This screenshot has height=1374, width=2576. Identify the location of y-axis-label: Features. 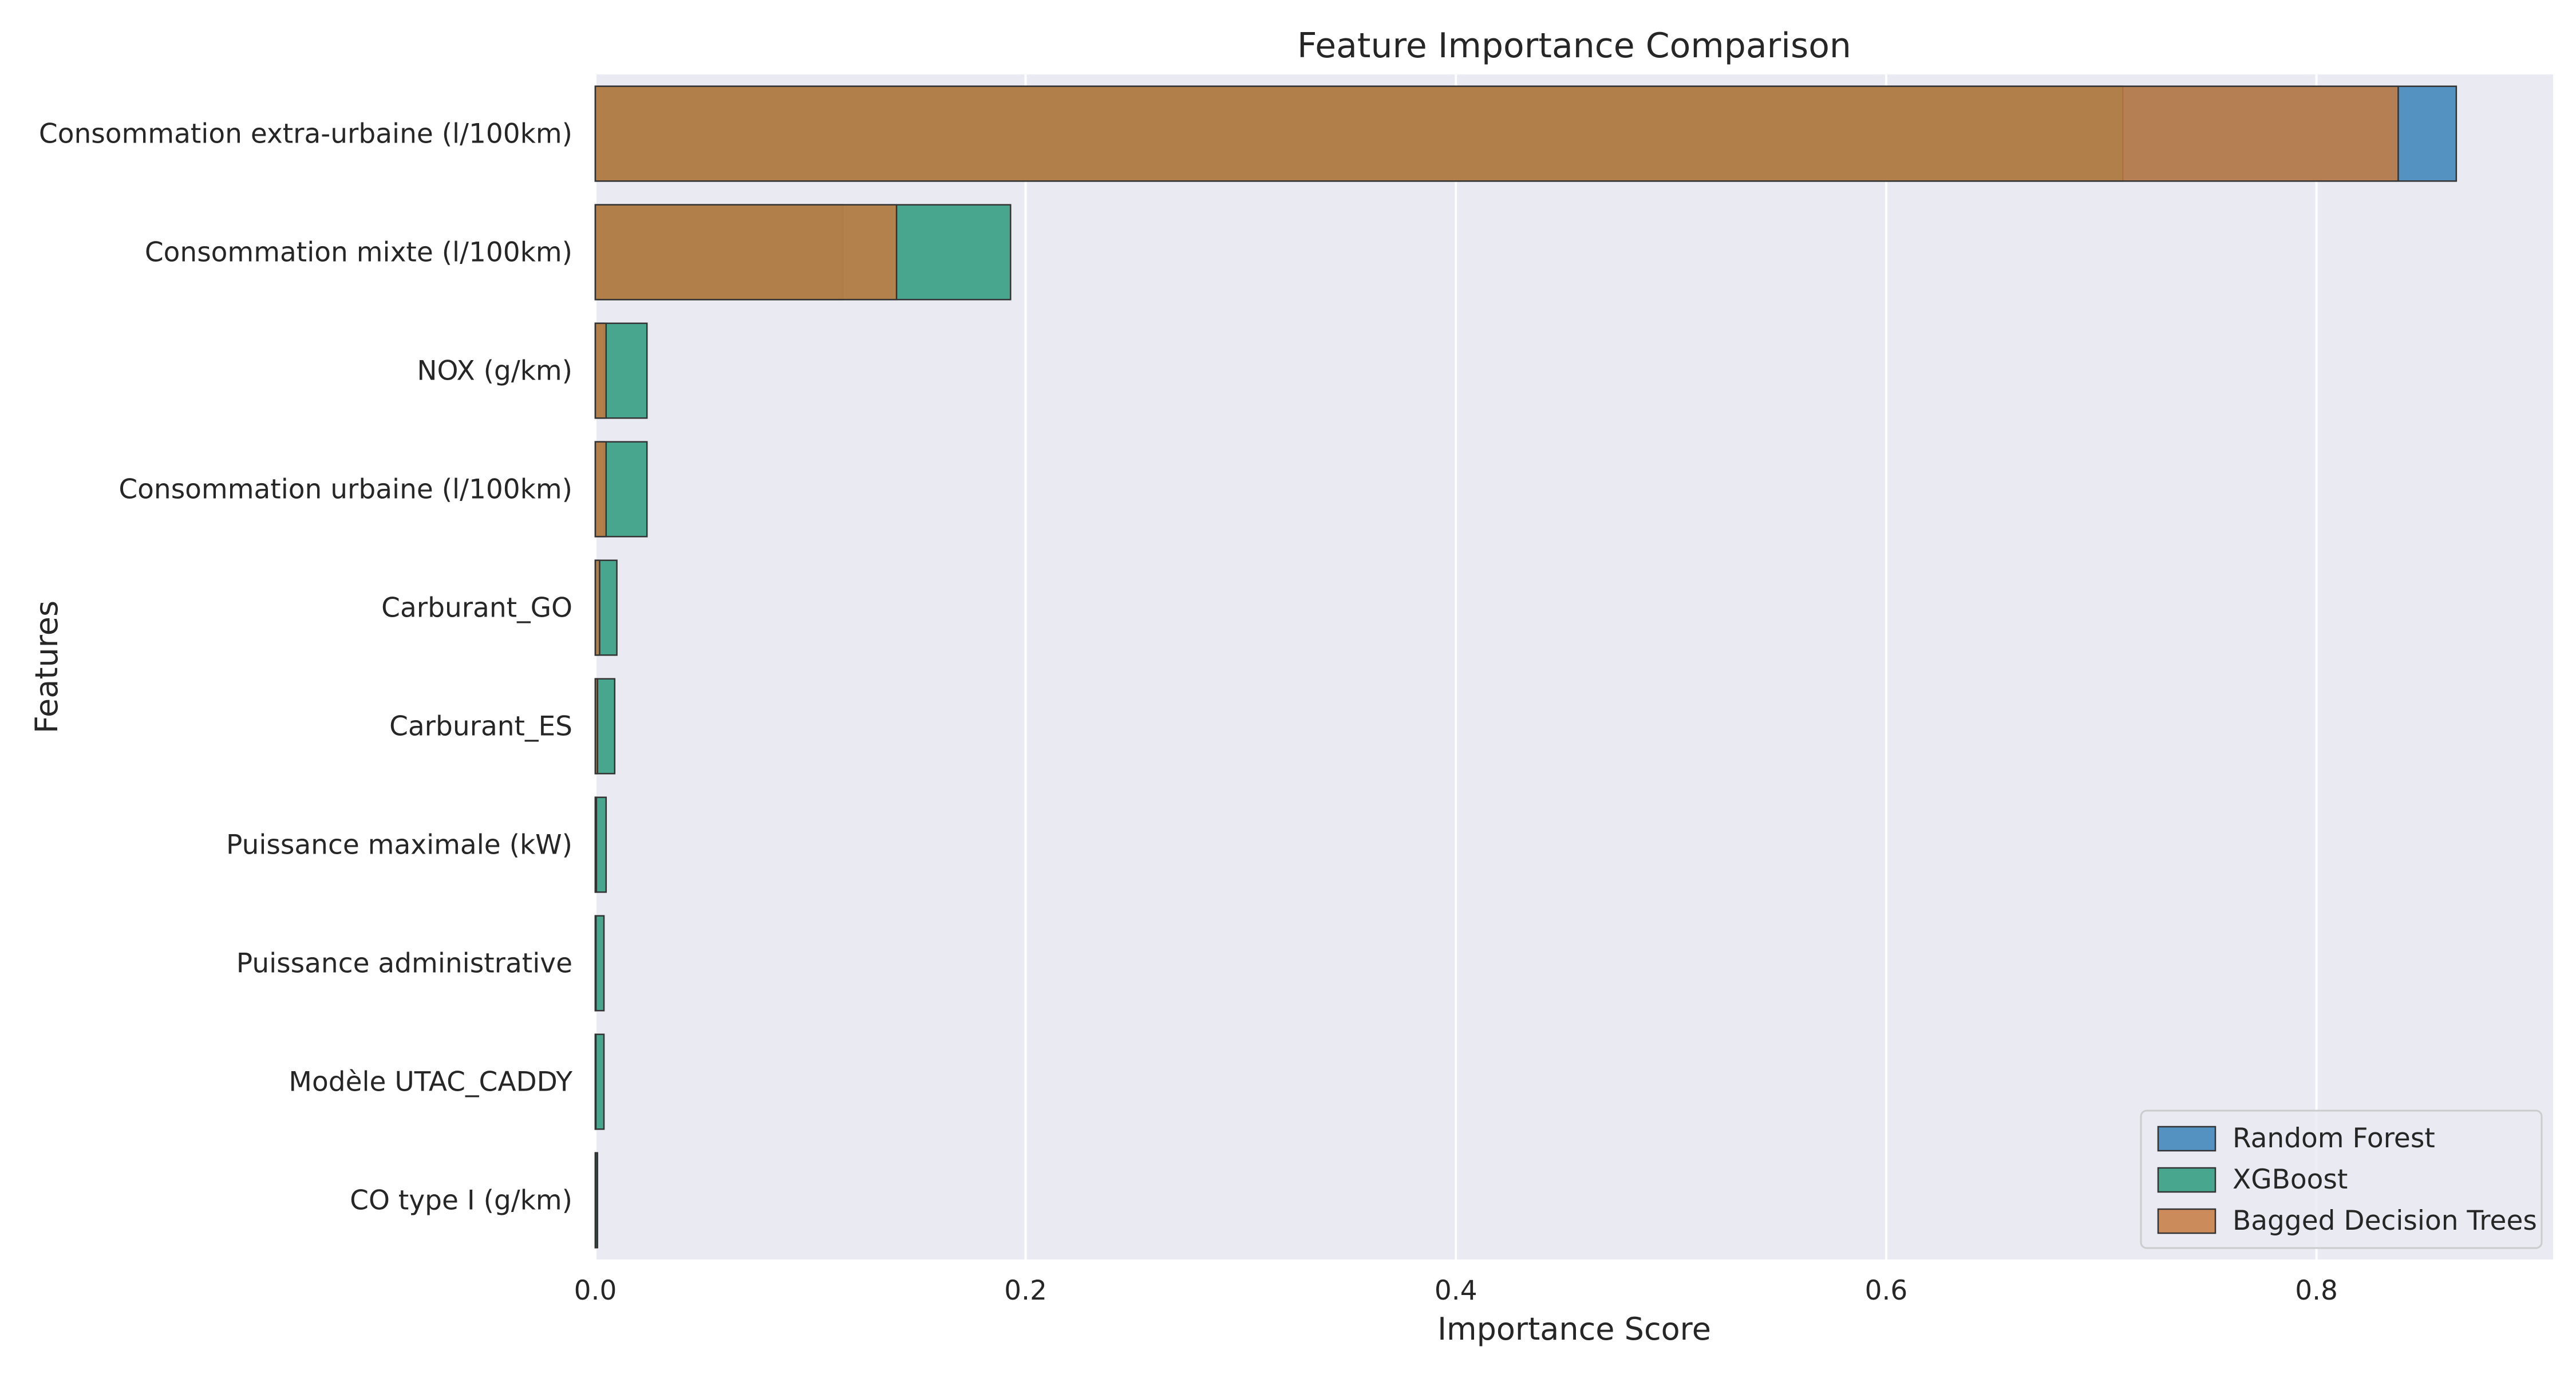
(47, 667).